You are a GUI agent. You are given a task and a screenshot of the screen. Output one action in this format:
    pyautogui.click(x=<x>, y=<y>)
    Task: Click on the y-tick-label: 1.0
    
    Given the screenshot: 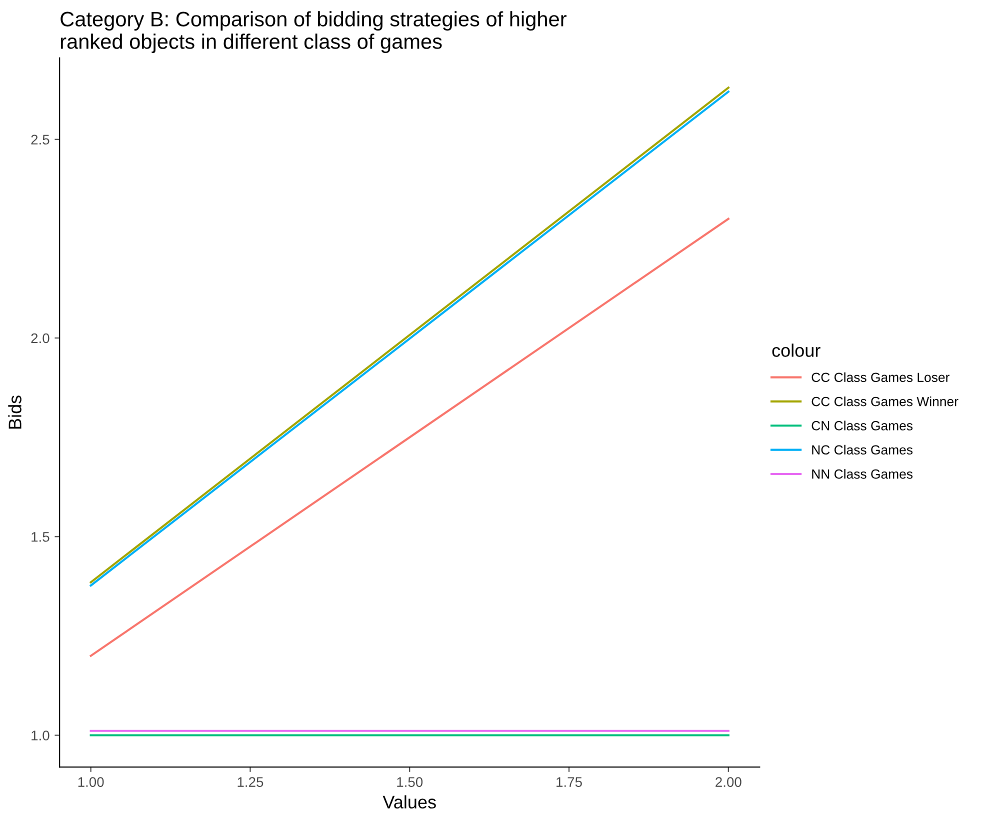 What is the action you would take?
    pyautogui.click(x=41, y=735)
    